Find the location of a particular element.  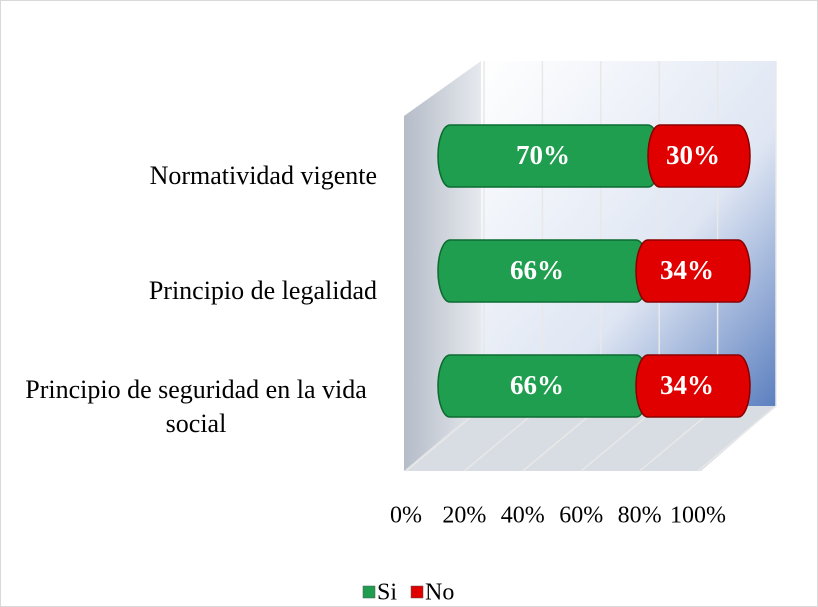

grid-line is located at coordinates (737, 266).